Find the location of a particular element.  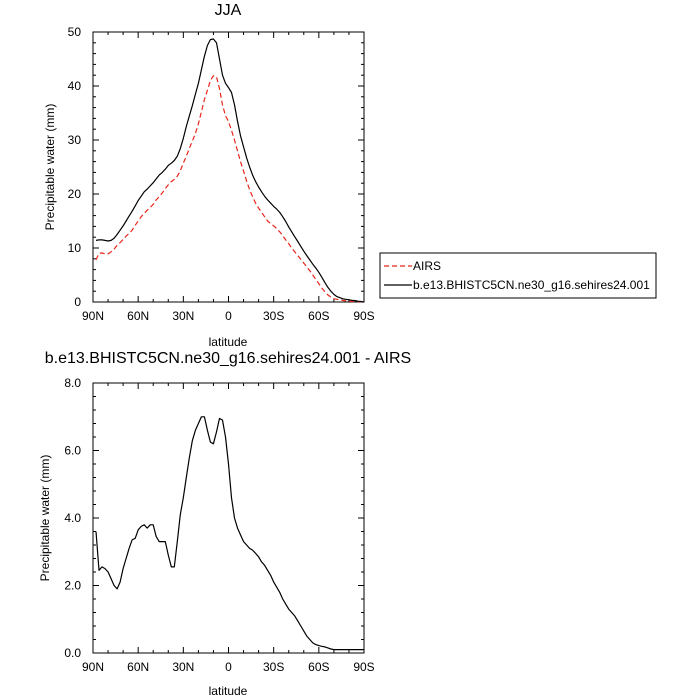

legend-model-label: b.e13.BHISTC5CN.ne30_g16.sehires24.001 is located at coordinates (531, 285).